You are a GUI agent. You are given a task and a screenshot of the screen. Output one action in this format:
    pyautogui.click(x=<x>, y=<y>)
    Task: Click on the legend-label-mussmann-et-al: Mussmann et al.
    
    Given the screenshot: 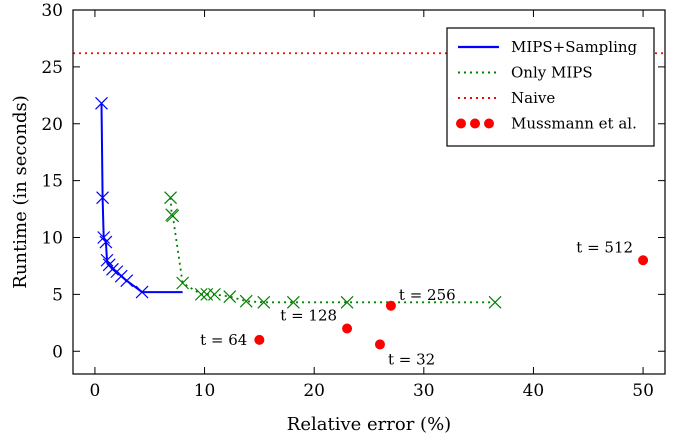 What is the action you would take?
    pyautogui.click(x=574, y=124)
    